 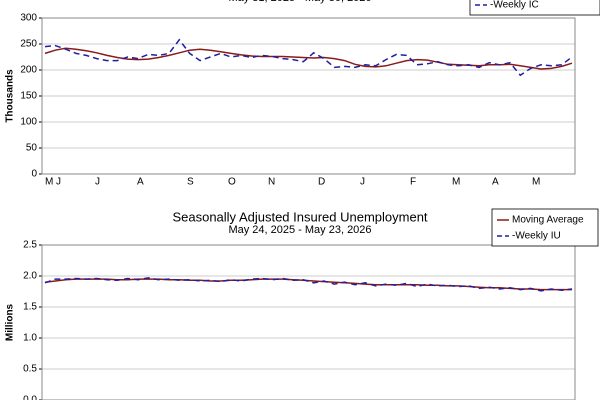 I want to click on y-axis-label: Millions, so click(x=10, y=322).